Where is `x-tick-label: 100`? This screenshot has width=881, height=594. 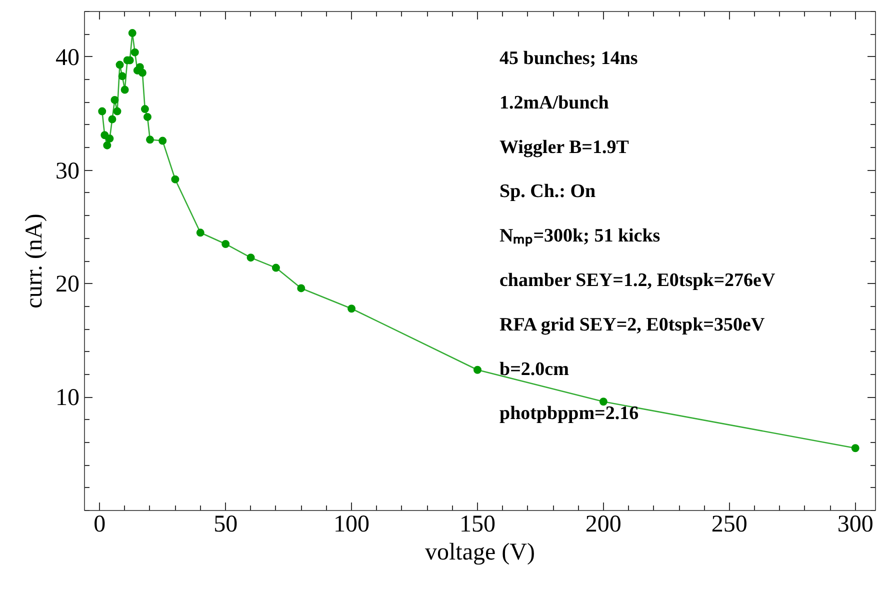
x-tick-label: 100 is located at coordinates (352, 525).